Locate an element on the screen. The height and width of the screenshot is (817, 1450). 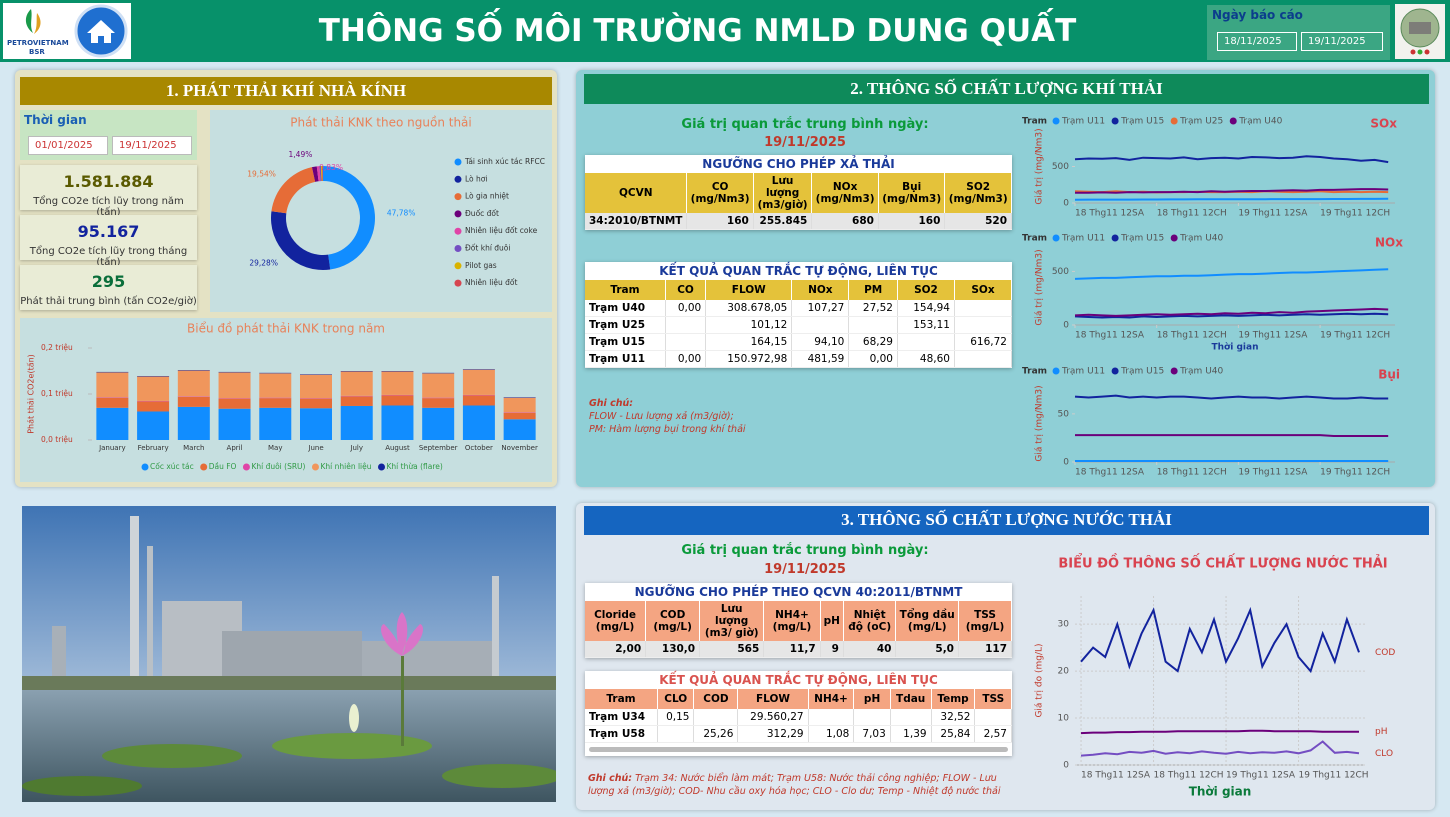
row: Trạm U25 101,12 153,11 is located at coordinates (799, 325).